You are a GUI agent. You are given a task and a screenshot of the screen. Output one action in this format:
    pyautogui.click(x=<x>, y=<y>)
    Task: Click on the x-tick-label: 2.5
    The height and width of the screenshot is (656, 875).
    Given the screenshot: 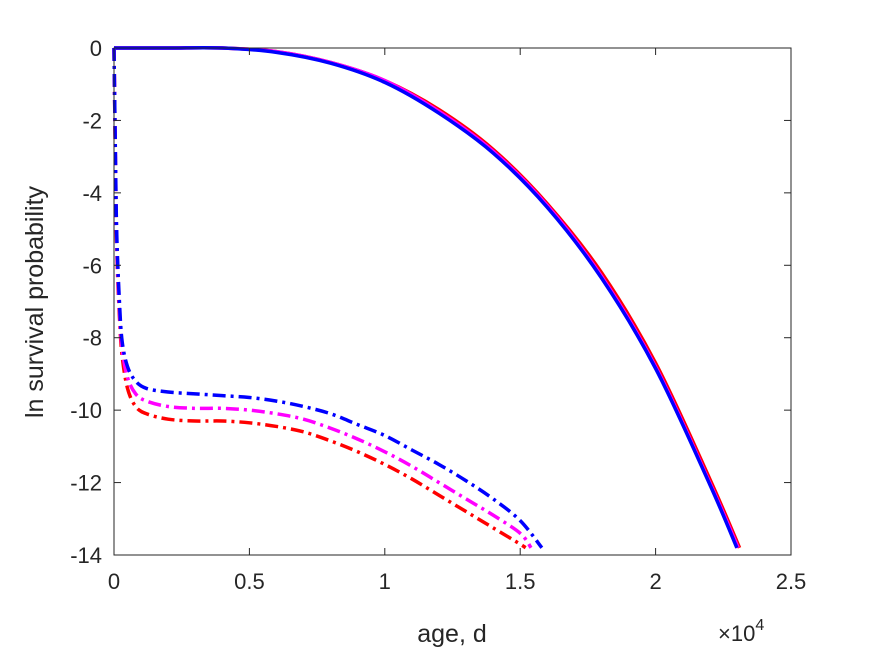 What is the action you would take?
    pyautogui.click(x=791, y=581)
    